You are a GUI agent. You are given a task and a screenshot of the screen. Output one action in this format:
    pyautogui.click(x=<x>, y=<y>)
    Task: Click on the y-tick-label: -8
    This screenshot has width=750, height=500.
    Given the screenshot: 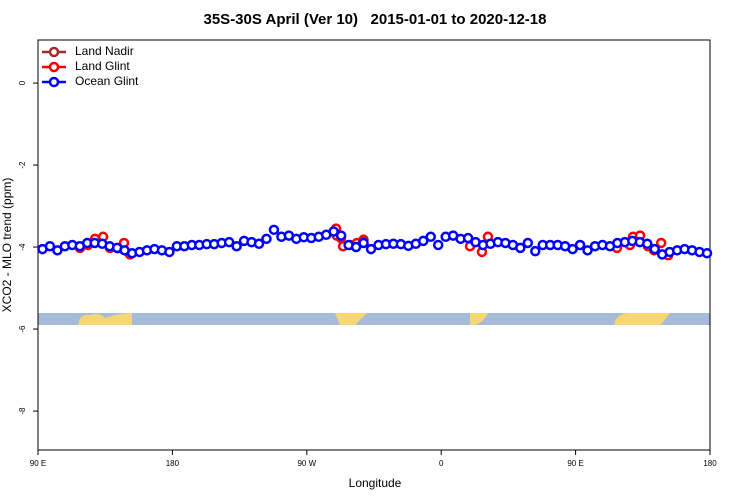 What is the action you would take?
    pyautogui.click(x=22, y=411)
    